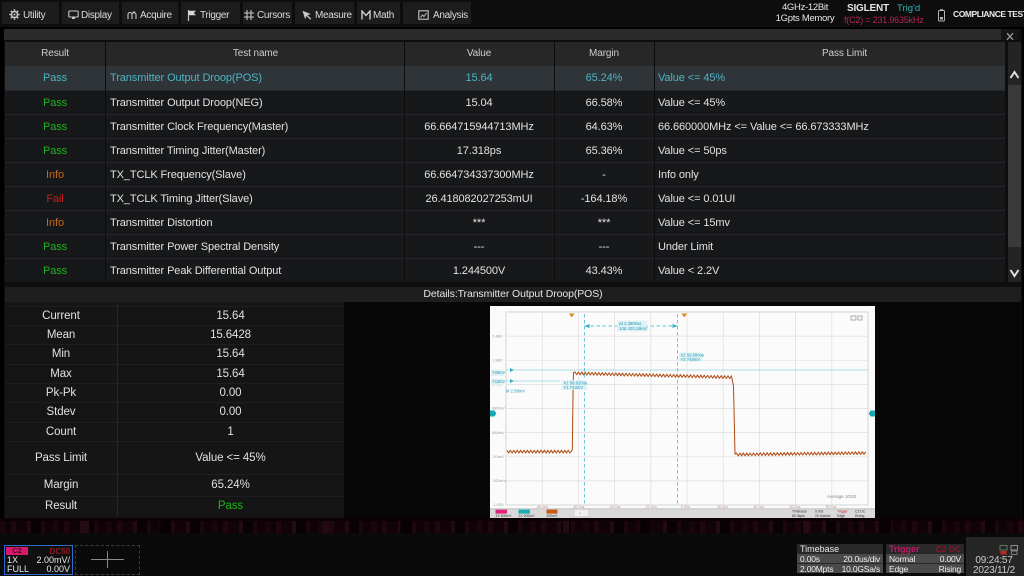 The width and height of the screenshot is (1024, 576). What do you see at coordinates (542, 507) in the screenshot?
I see `svg-text: -80.0us` at bounding box center [542, 507].